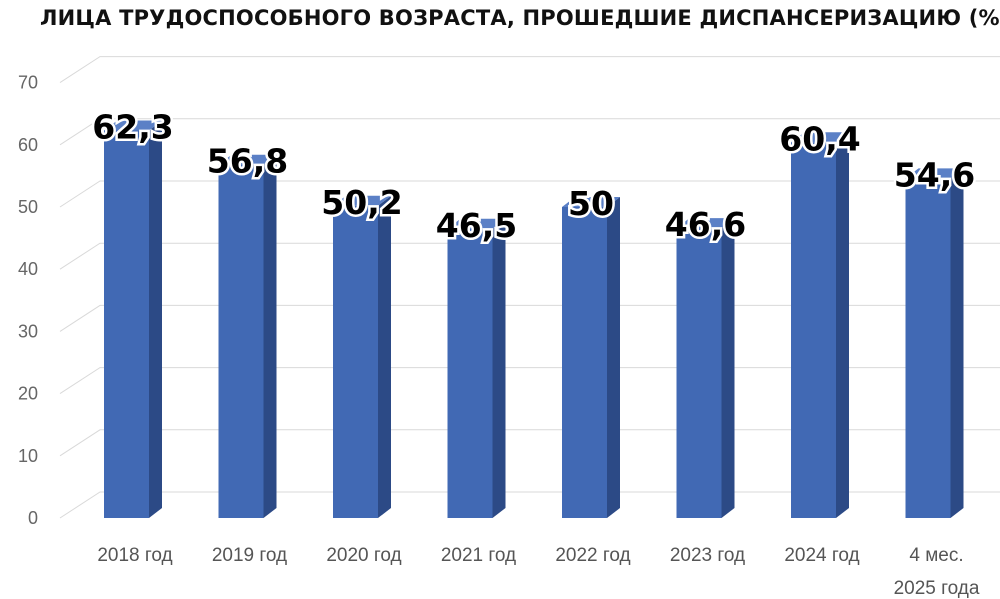 The width and height of the screenshot is (1000, 599). What do you see at coordinates (937, 588) in the screenshot?
I see `x-tick-line: 2025 года` at bounding box center [937, 588].